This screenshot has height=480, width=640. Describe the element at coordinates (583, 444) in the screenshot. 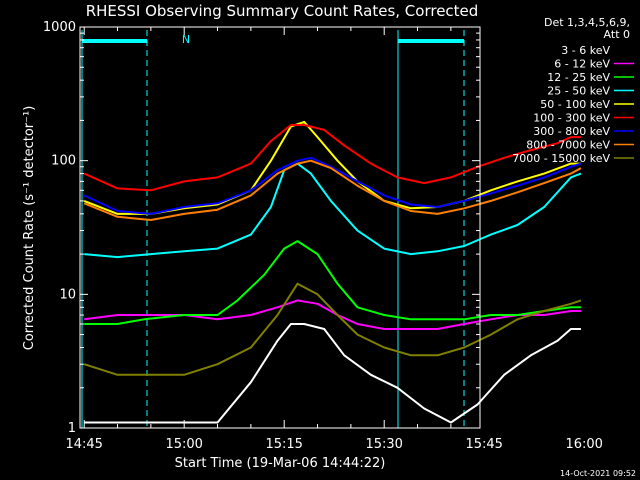

I see `x-tick-label-5: 16:00` at that location.